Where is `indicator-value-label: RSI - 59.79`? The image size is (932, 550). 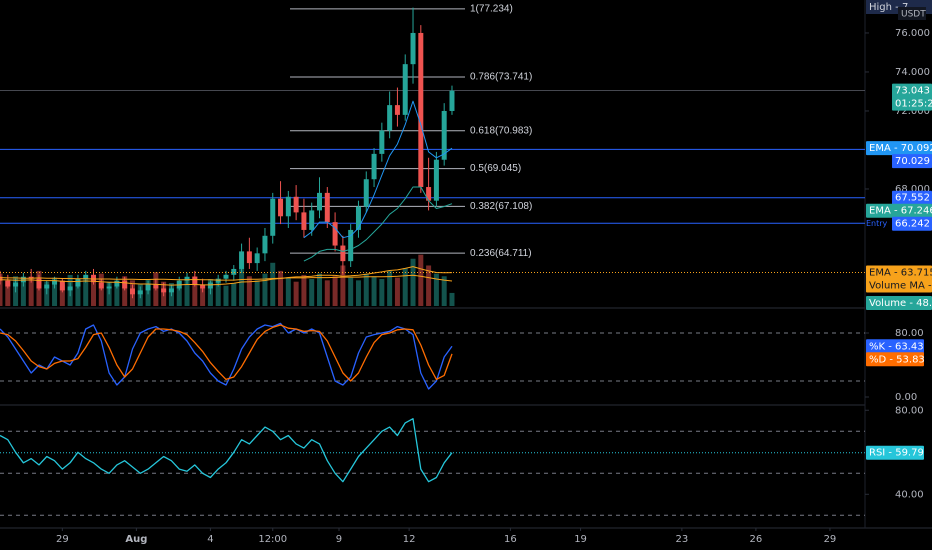 indicator-value-label: RSI - 59.79 is located at coordinates (896, 453).